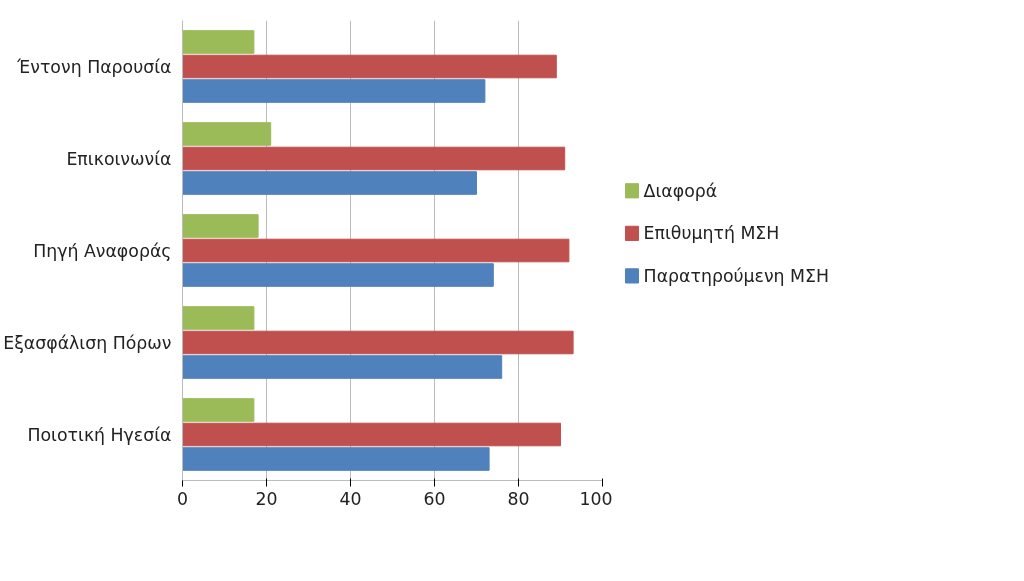 This screenshot has width=1024, height=581. Describe the element at coordinates (87, 342) in the screenshot. I see `y-tick-label: Εξασφάλιση Πόρων` at that location.